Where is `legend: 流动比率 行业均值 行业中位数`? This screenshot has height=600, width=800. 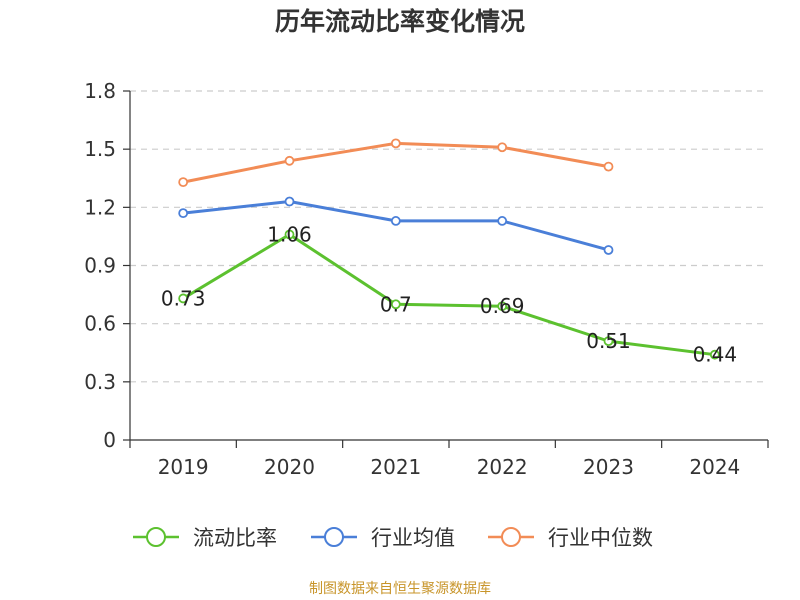
legend: 流动比率 行业均值 行业中位数 is located at coordinates (393, 538).